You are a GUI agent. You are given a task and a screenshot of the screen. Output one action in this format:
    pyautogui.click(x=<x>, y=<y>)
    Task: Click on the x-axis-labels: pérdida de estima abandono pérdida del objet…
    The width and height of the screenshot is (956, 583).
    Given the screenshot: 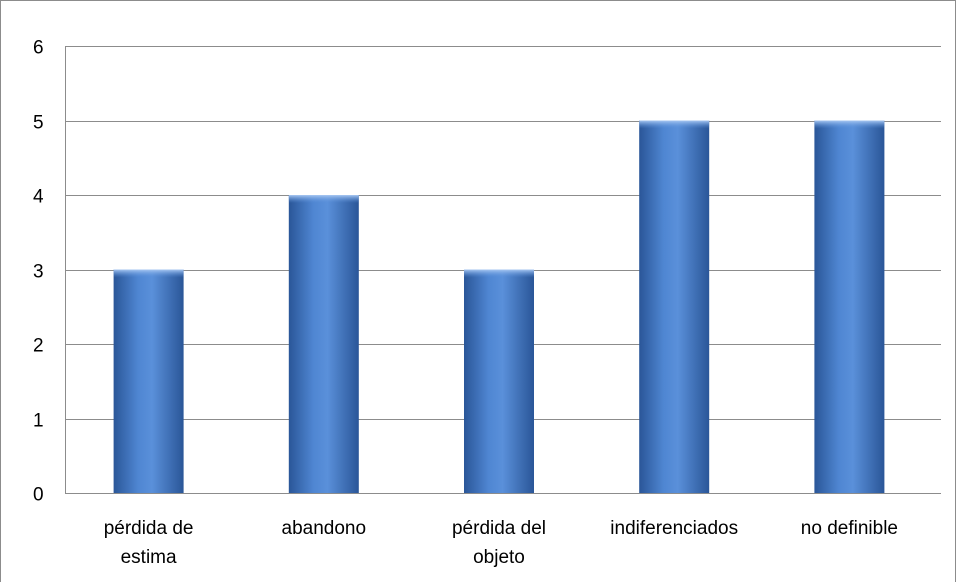 What is the action you would take?
    pyautogui.click(x=501, y=543)
    